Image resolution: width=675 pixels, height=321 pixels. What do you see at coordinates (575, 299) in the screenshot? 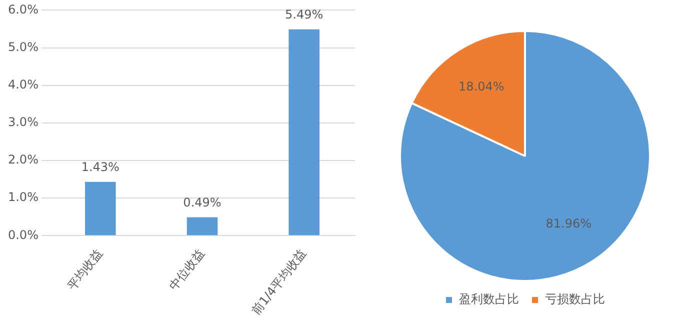
I see `legend-label: 亏损数占比` at bounding box center [575, 299].